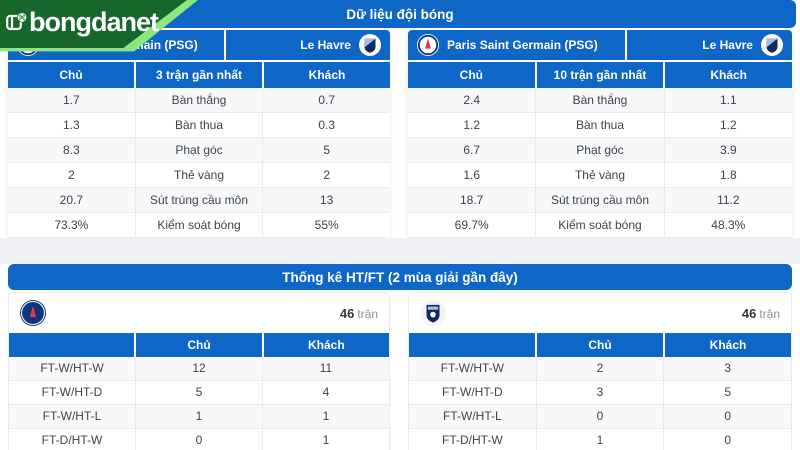 The width and height of the screenshot is (800, 450). I want to click on home-team-name: Paris Saint Germain (PSG), so click(522, 45).